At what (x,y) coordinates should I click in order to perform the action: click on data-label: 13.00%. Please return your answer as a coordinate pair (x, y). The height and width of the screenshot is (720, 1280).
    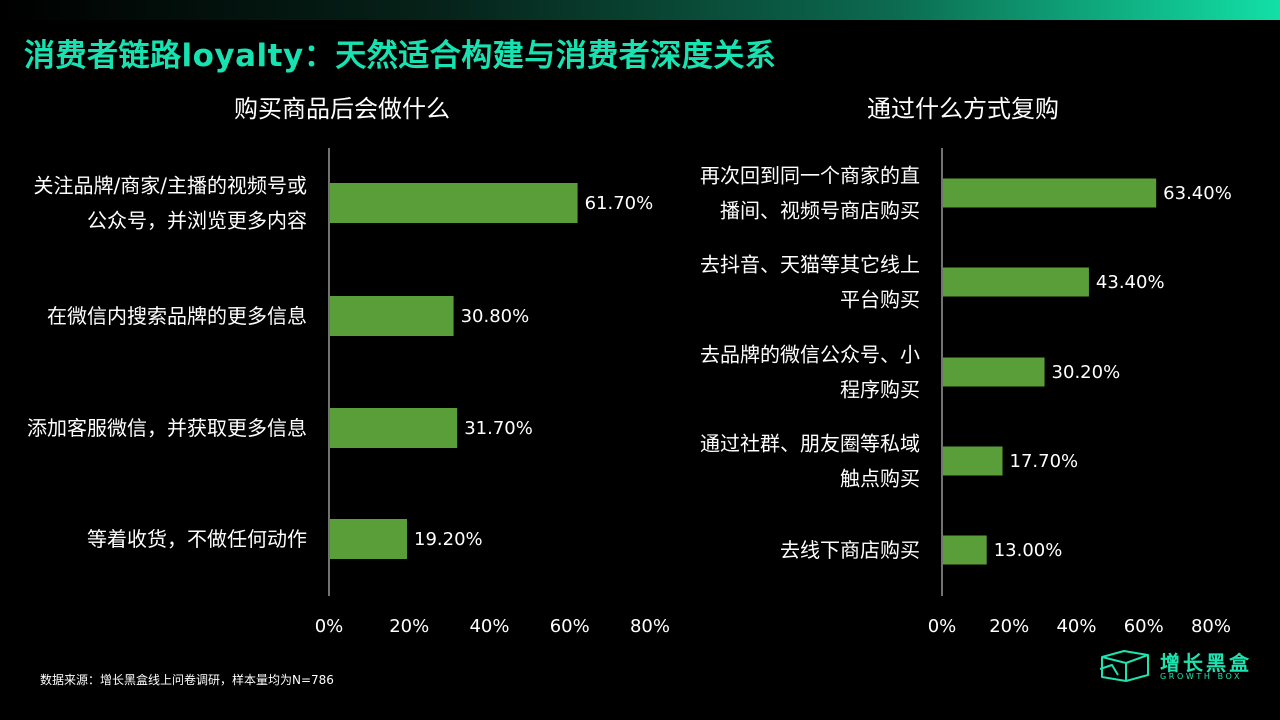
    Looking at the image, I should click on (1028, 550).